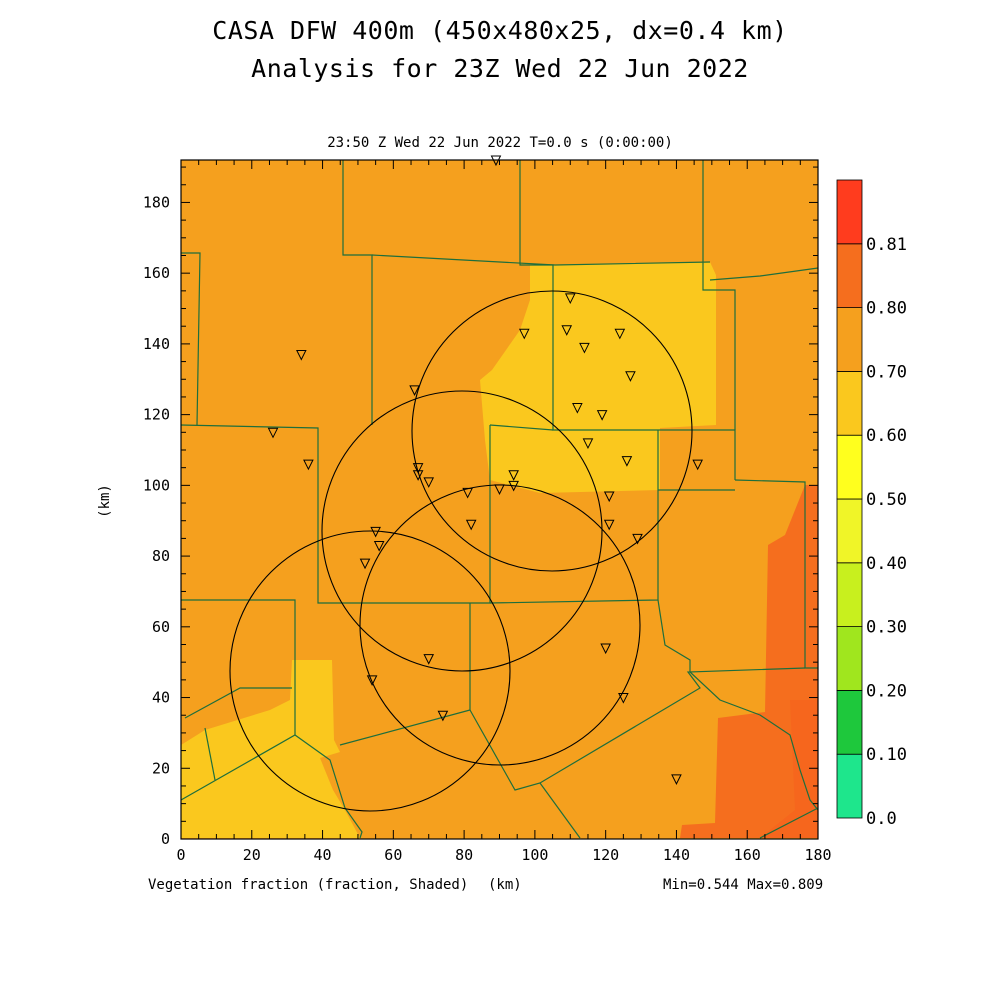  I want to click on y-tick-label: 140, so click(156, 344).